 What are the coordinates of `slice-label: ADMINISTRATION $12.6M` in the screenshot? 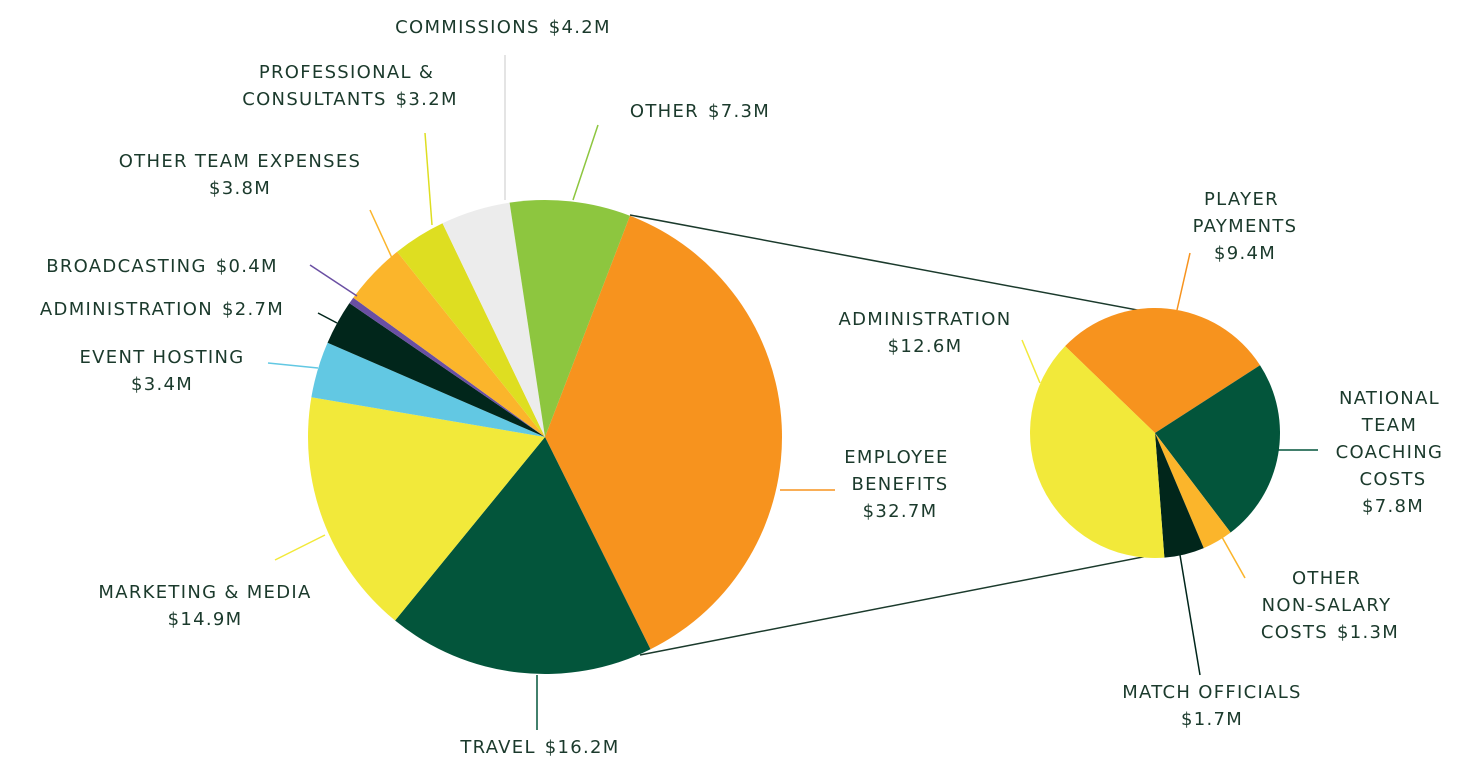 It's located at (924, 333).